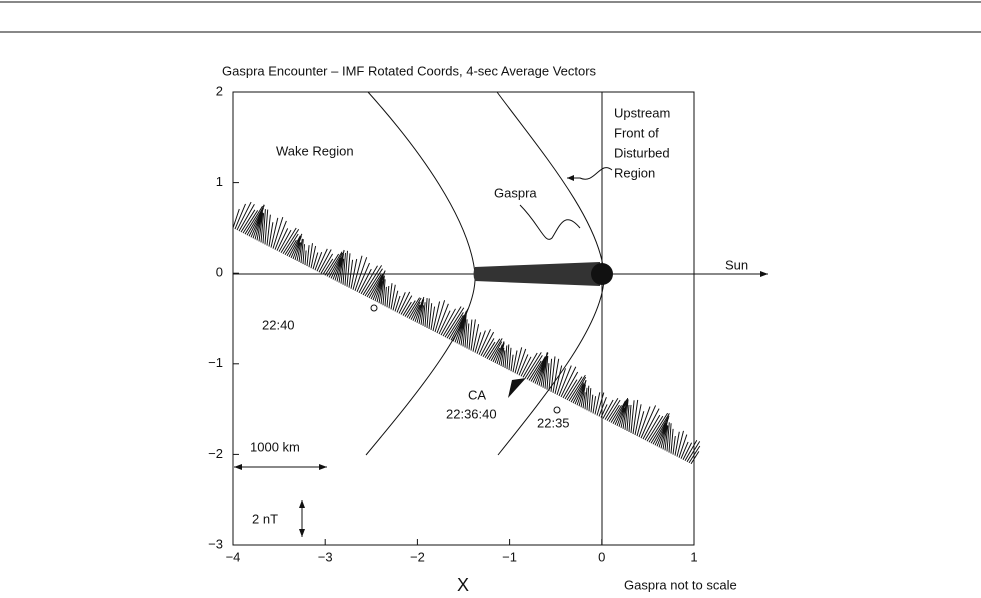 The width and height of the screenshot is (981, 598). I want to click on y-tick-label: −1, so click(215, 362).